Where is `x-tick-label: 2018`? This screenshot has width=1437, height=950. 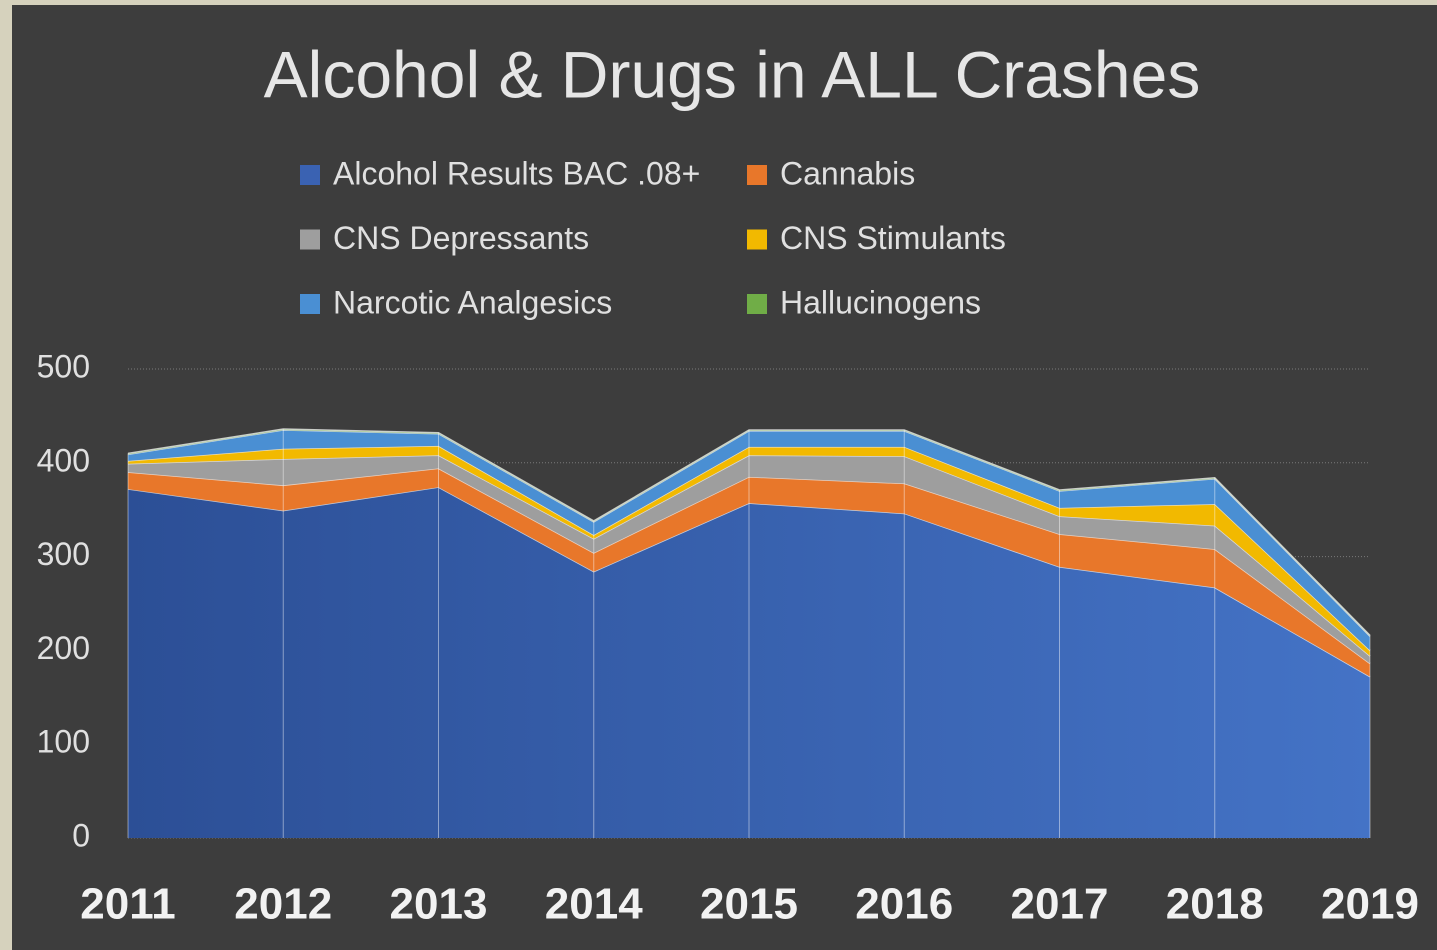
x-tick-label: 2018 is located at coordinates (1215, 904).